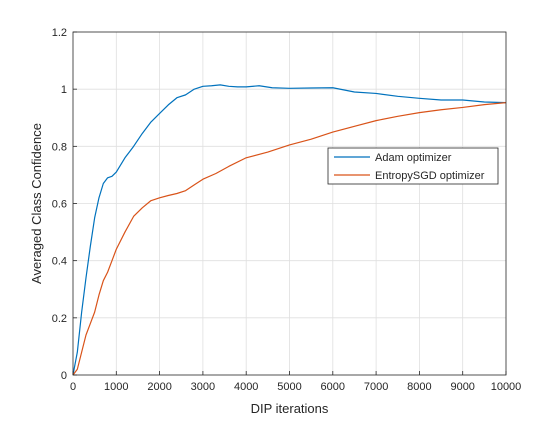 The height and width of the screenshot is (425, 560). Describe the element at coordinates (36, 203) in the screenshot. I see `y-axis-label: Averaged Class Confidence` at that location.